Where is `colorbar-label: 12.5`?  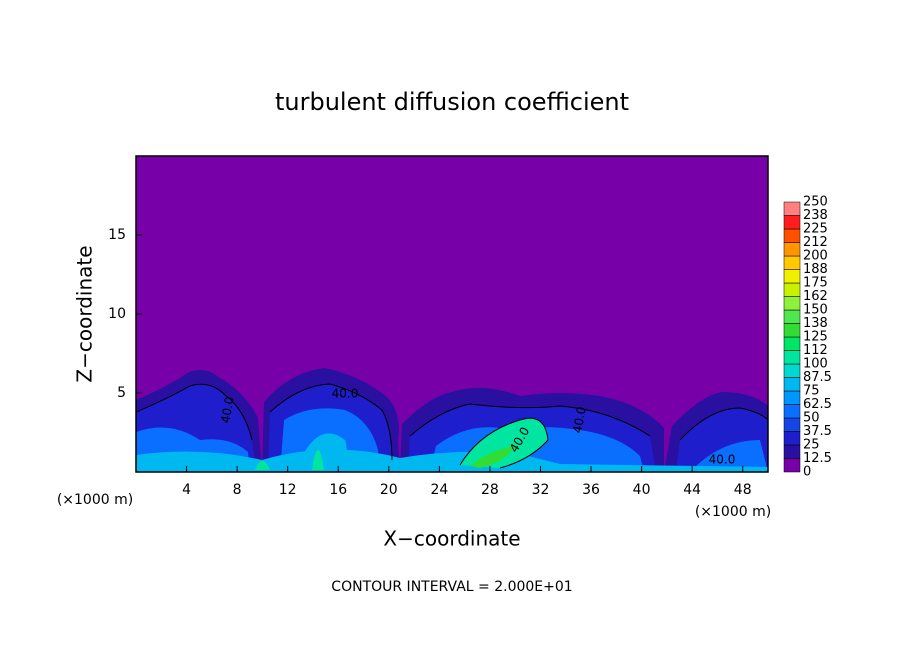
colorbar-label: 12.5 is located at coordinates (817, 458).